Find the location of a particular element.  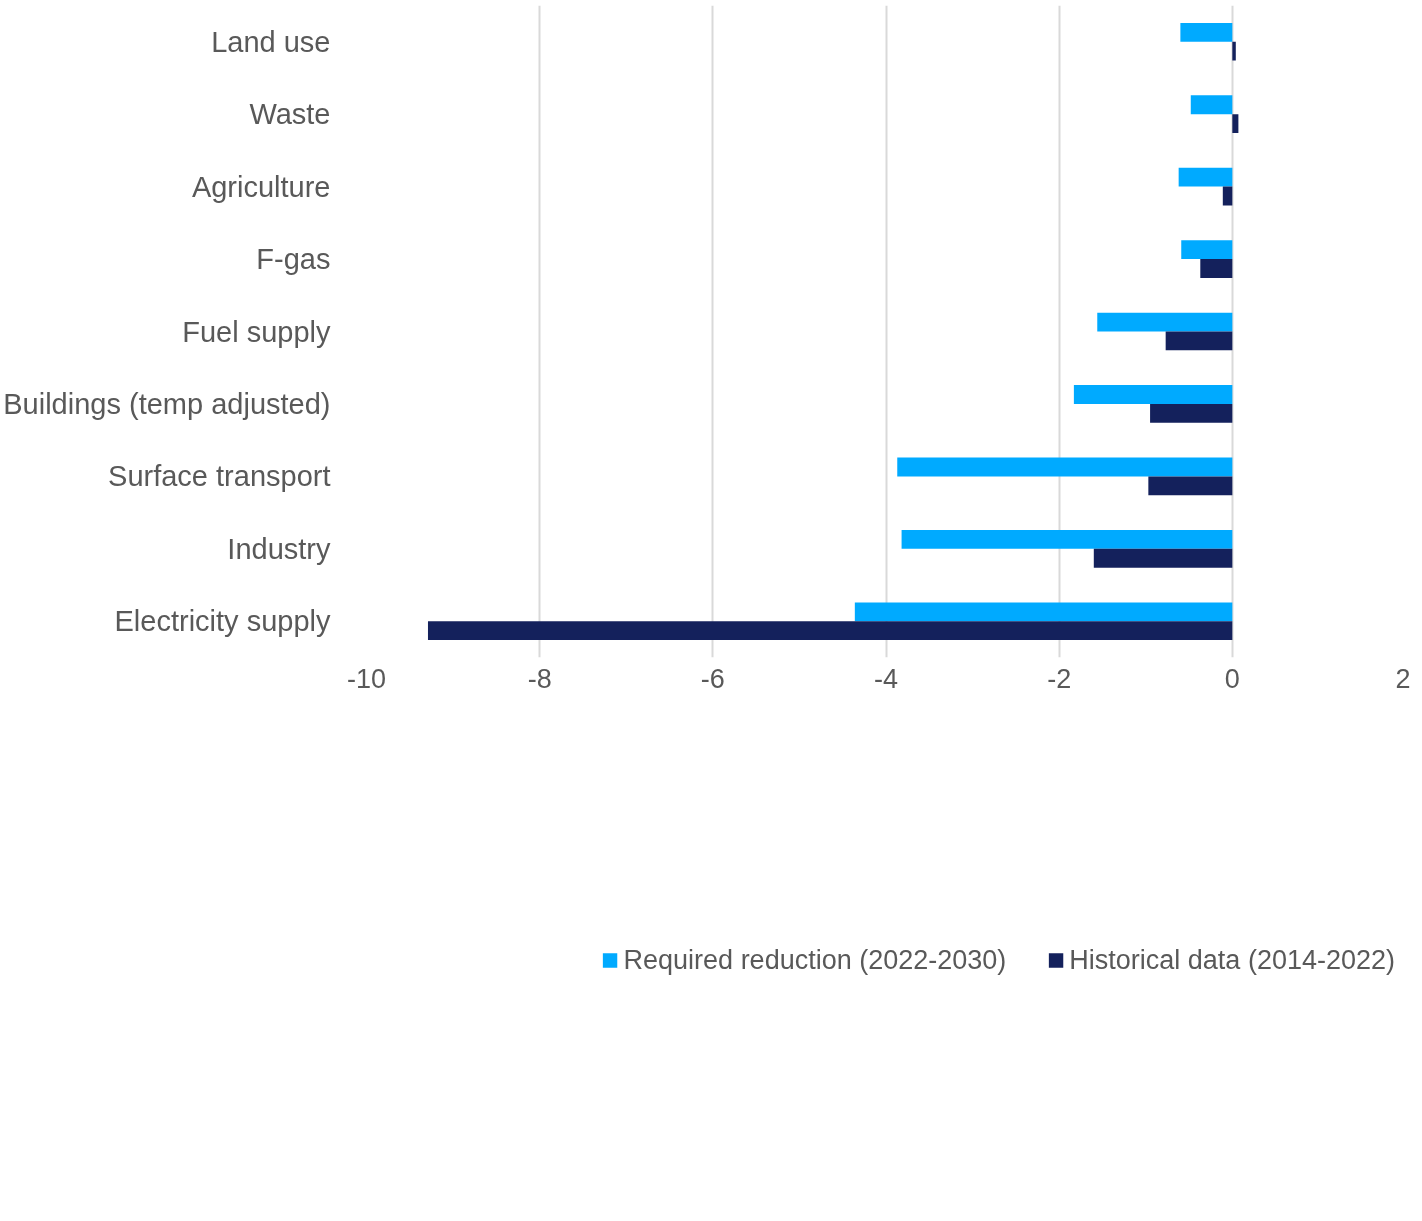

x-tick-label: -10 is located at coordinates (366, 678).